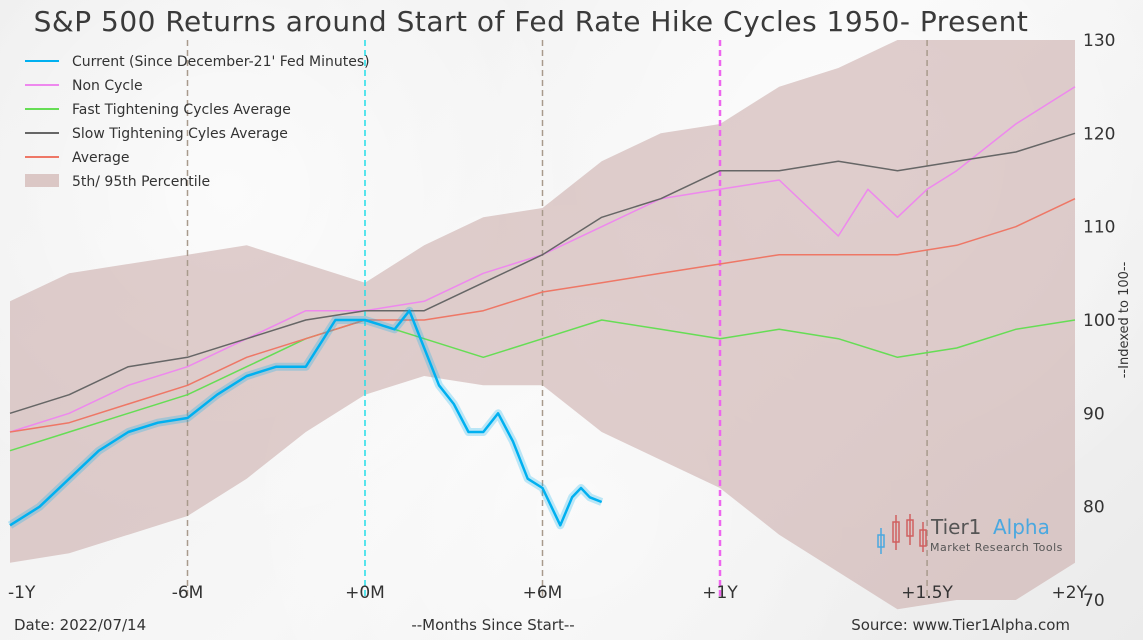 This screenshot has width=1143, height=640. I want to click on y-tick-label: 70, so click(1094, 601).